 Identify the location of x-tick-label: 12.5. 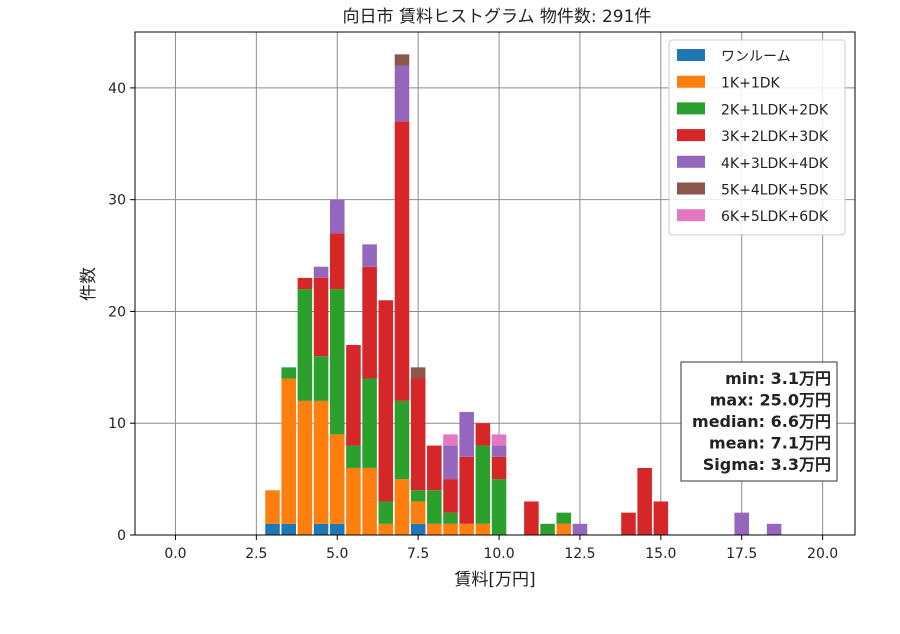
(579, 554).